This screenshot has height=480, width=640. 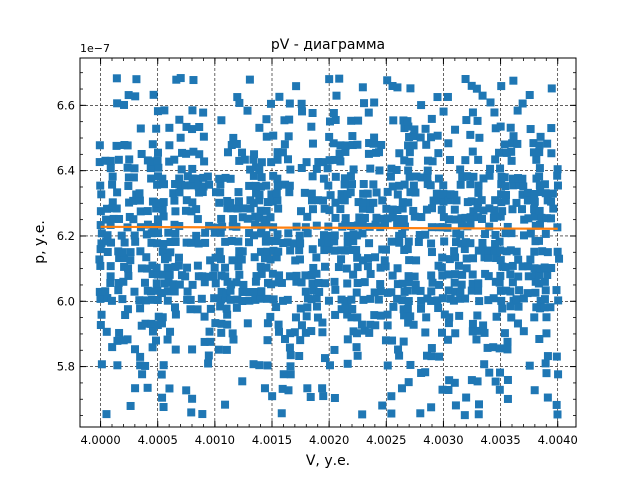 I want to click on y-axis-label: p, у.е., so click(x=40, y=242).